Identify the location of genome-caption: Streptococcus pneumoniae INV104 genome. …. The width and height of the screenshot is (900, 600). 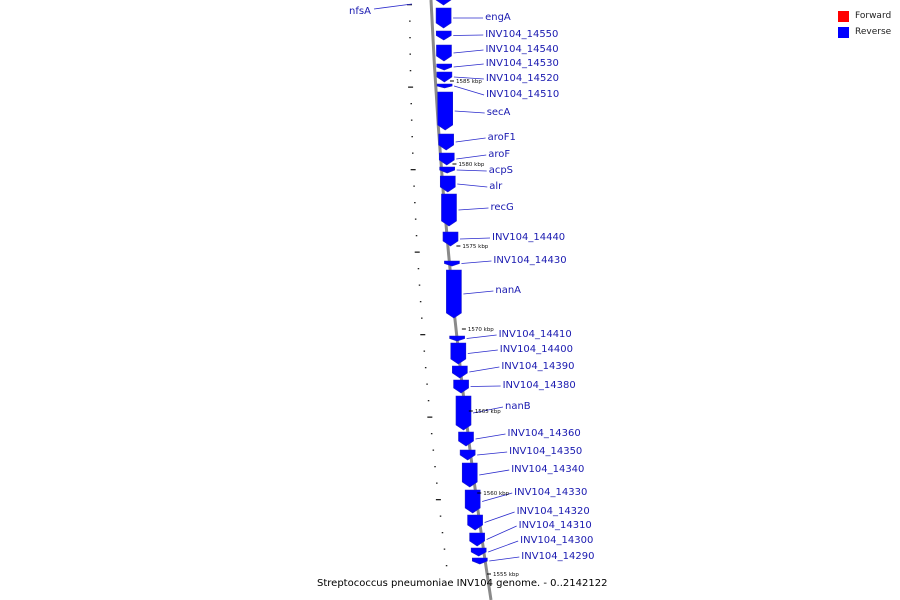
(462, 583).